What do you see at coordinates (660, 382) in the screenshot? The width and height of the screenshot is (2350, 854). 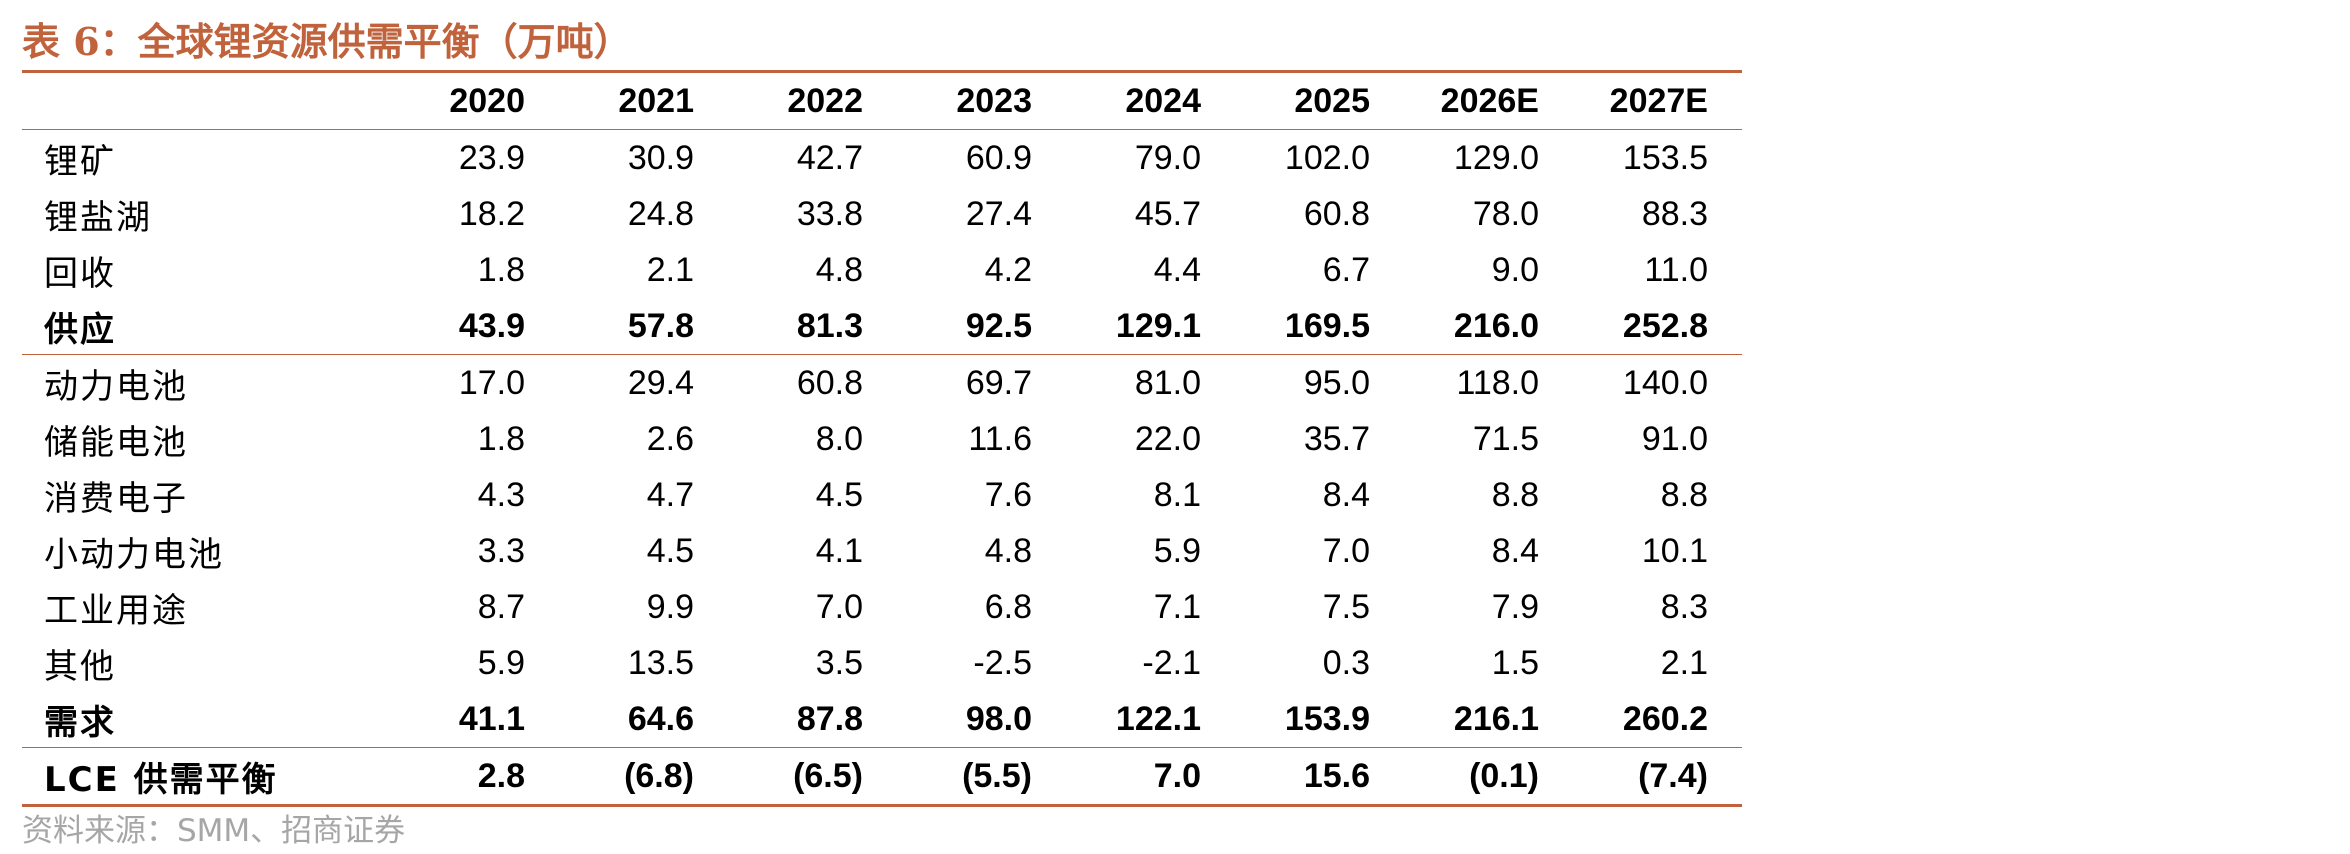 I see `table-cell: 29.4` at bounding box center [660, 382].